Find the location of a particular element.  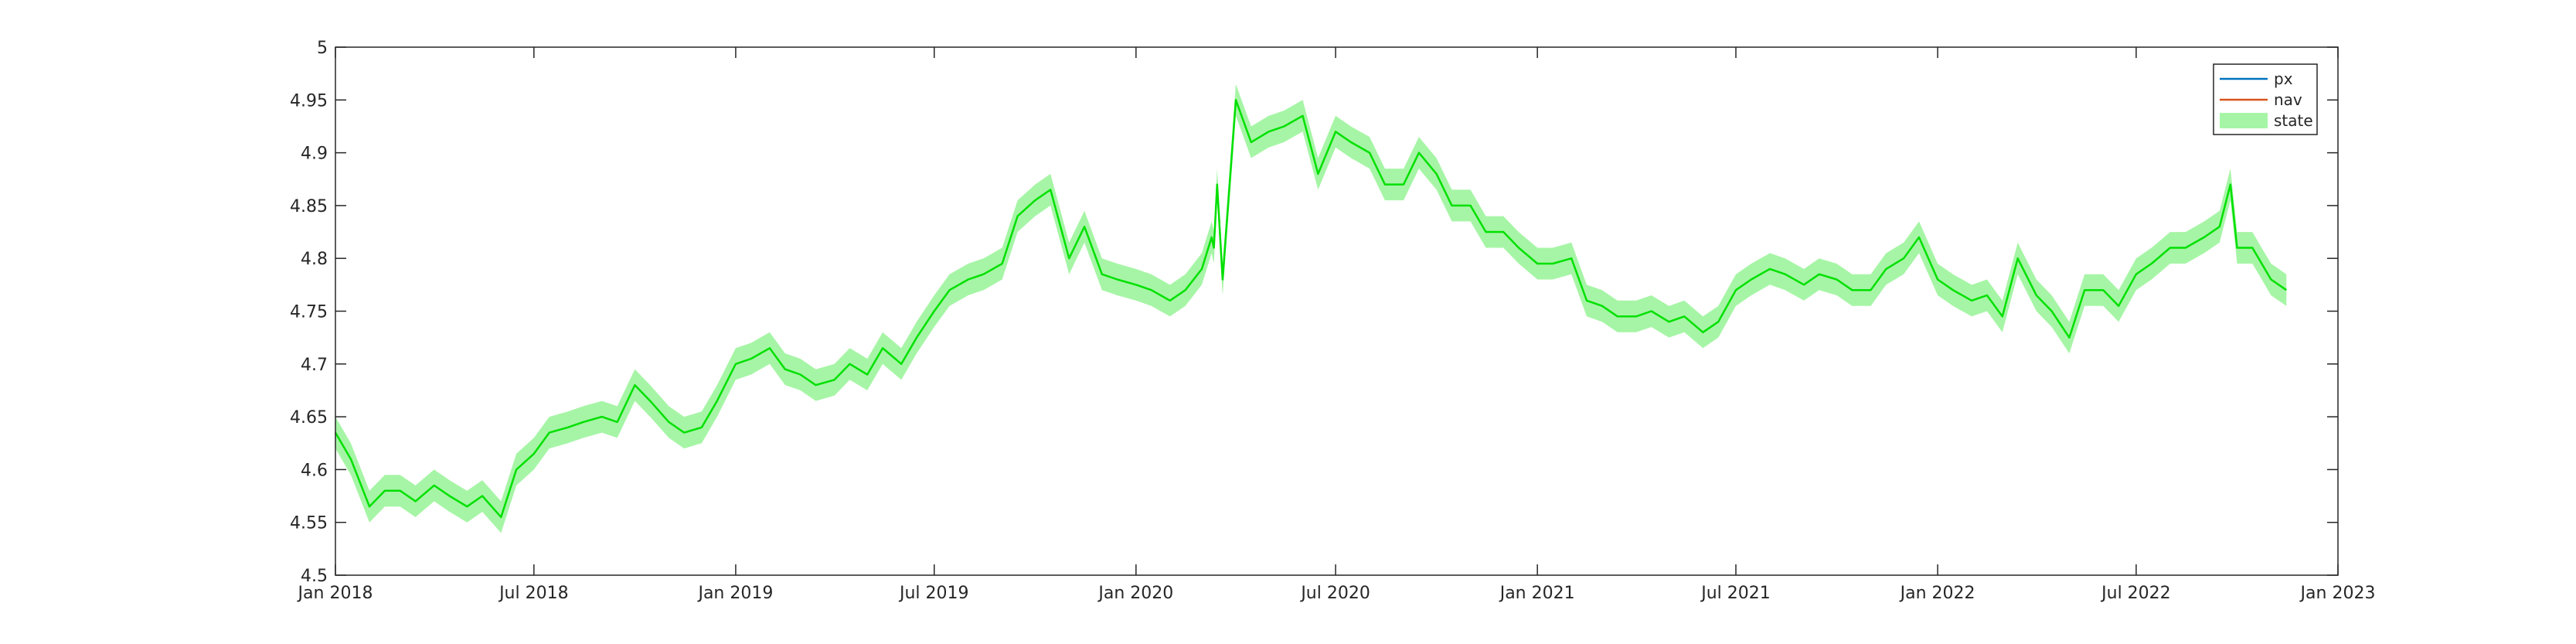

legend-nav-label: nav is located at coordinates (2288, 100).